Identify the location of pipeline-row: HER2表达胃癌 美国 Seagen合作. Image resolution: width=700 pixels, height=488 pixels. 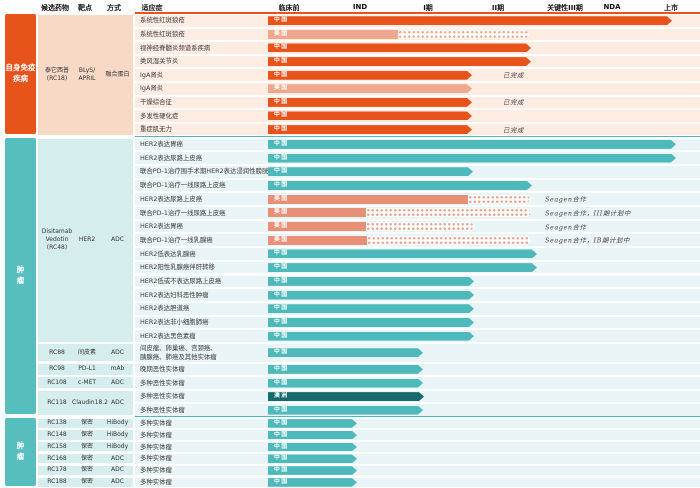
(417, 226).